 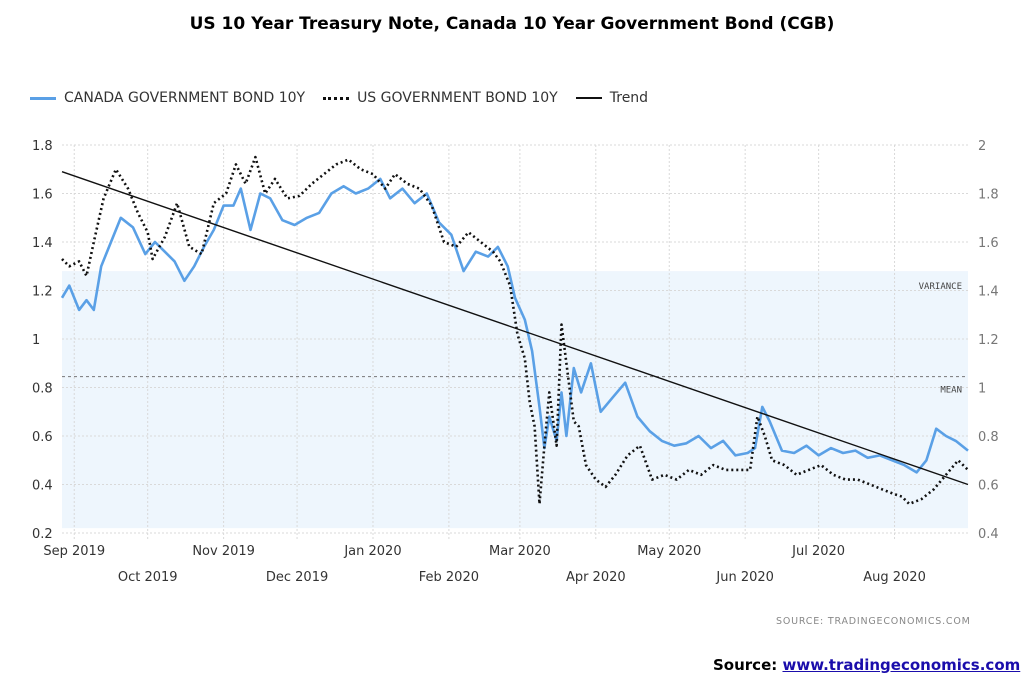 What do you see at coordinates (988, 534) in the screenshot?
I see `y-tick-right: 0.4` at bounding box center [988, 534].